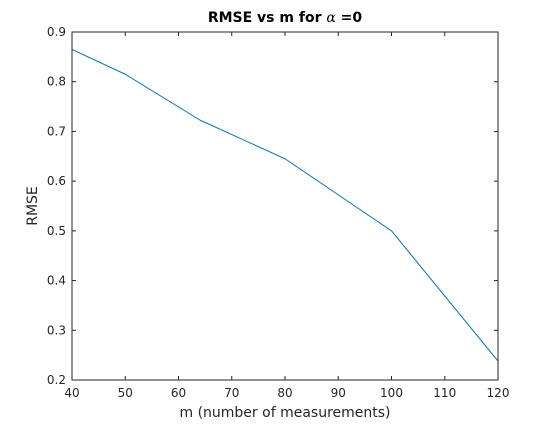  I want to click on y-axis-label: RMSE, so click(33, 206).